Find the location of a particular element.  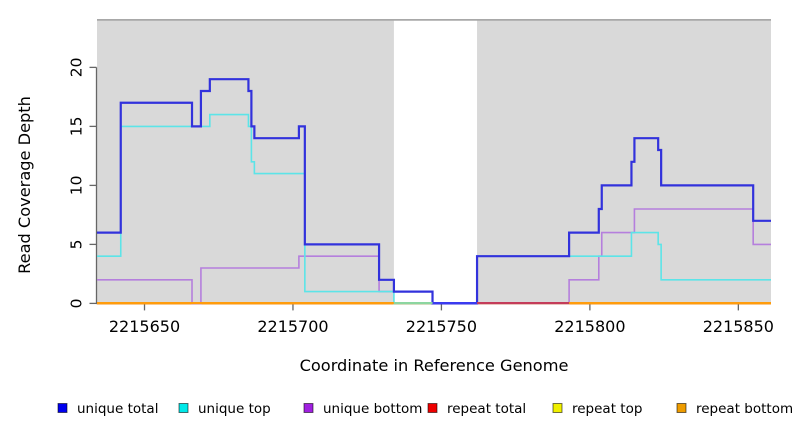

x-tick-label-2215650: 2215650 is located at coordinates (144, 326).